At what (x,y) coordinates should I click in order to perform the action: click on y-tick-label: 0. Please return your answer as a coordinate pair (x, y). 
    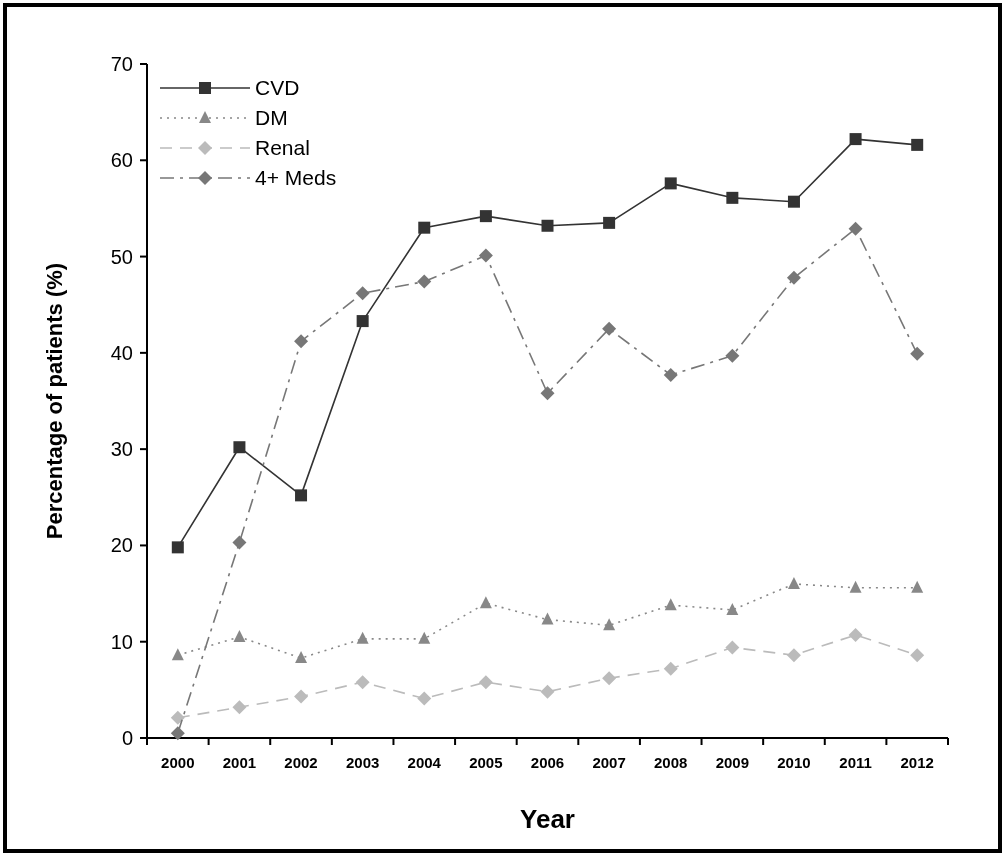
    Looking at the image, I should click on (127, 738).